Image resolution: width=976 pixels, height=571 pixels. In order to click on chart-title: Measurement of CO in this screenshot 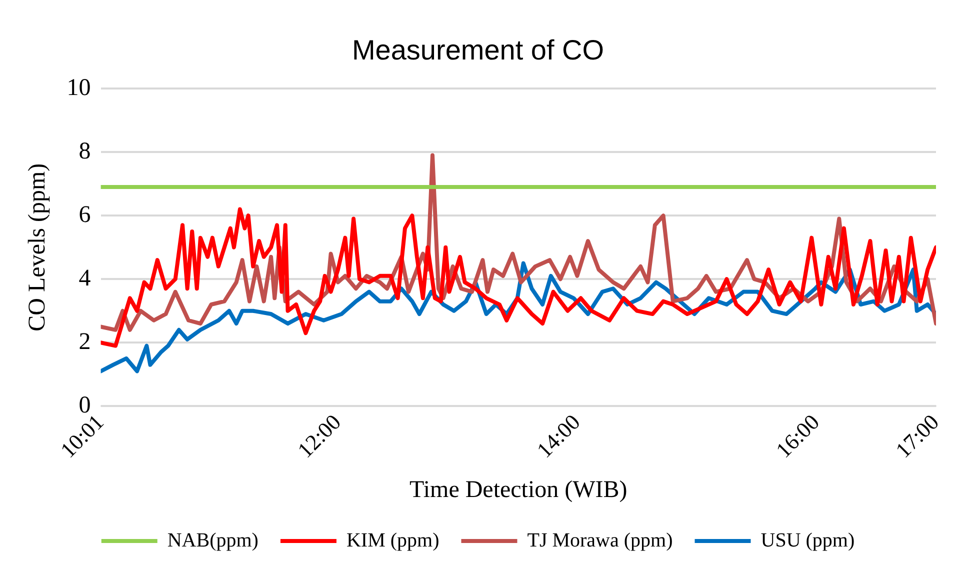, I will do `click(478, 50)`.